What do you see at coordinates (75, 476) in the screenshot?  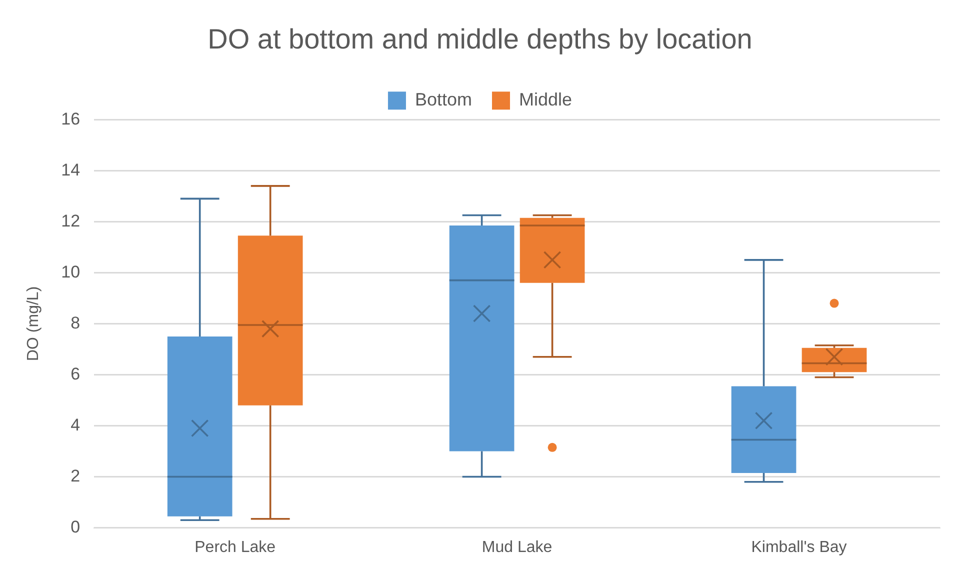 I see `y-tick-label: 2` at bounding box center [75, 476].